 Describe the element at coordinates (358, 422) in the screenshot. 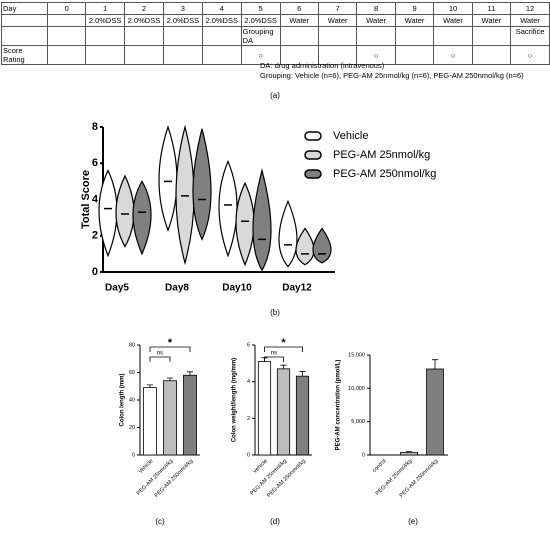

I see `y-tick-label: 5,000` at that location.